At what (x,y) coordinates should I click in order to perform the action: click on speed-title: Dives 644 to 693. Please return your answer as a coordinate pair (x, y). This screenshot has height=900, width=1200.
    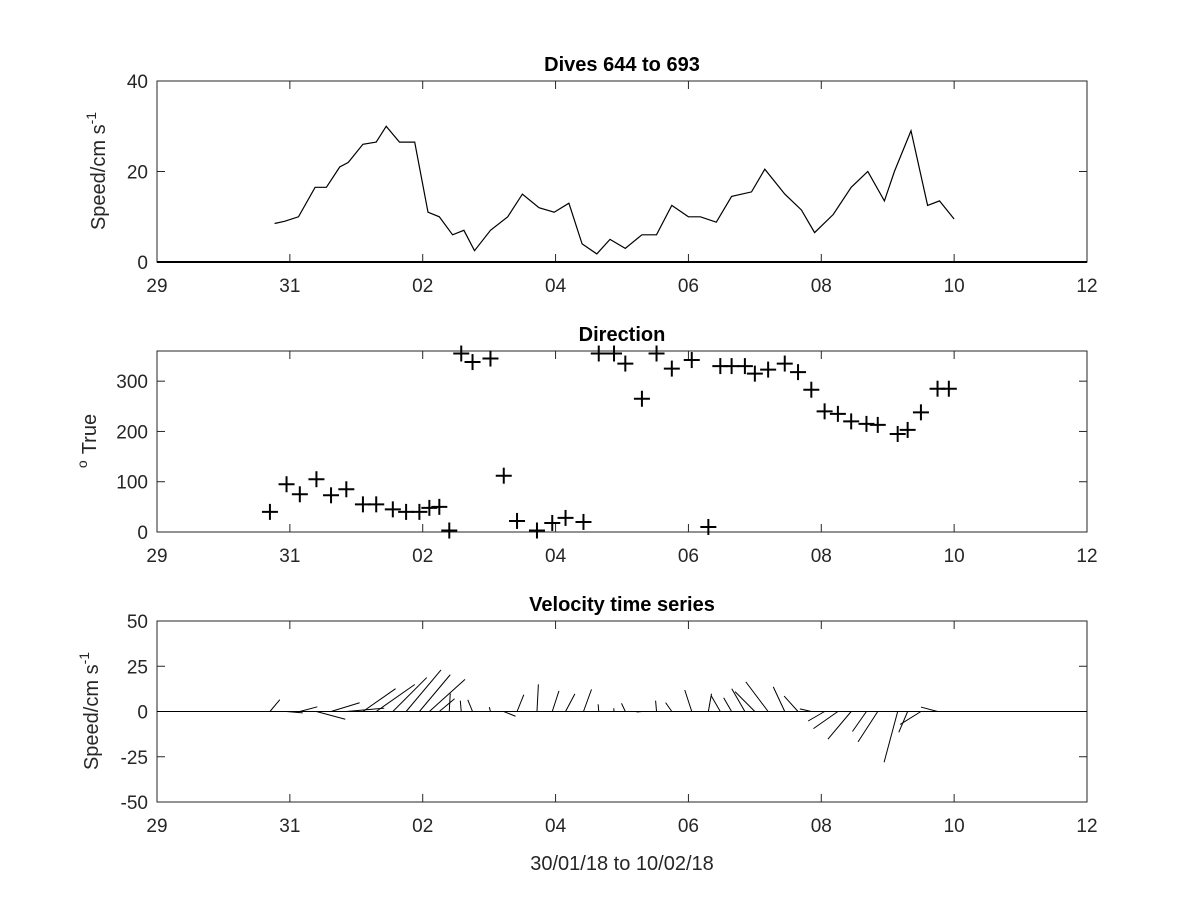
    Looking at the image, I should click on (622, 65).